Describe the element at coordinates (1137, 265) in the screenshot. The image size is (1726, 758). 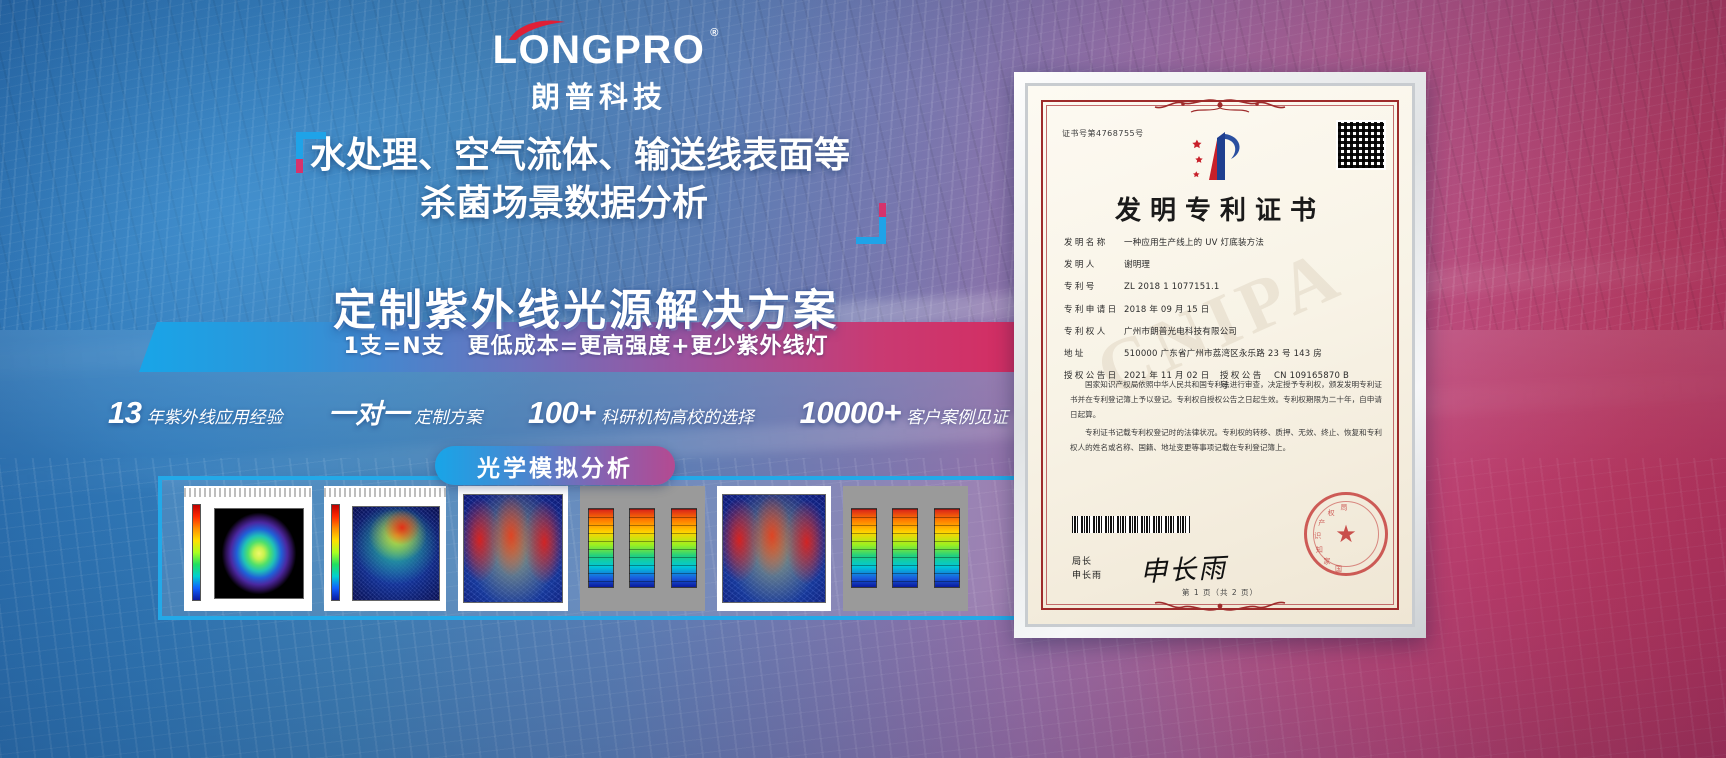
I see `field-value: 谢明理` at that location.